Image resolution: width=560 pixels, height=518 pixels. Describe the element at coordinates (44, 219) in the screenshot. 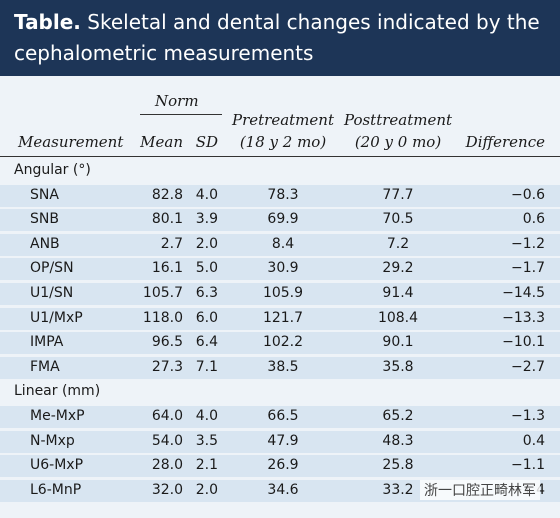

I see `measurement-name: SNB` at that location.